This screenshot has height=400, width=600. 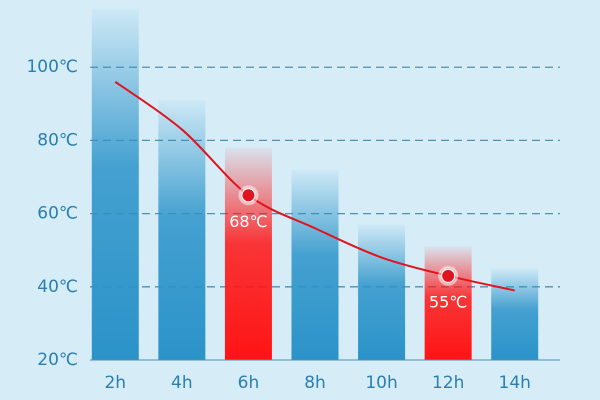 I want to click on x-tick-label: 12h, so click(x=448, y=383).